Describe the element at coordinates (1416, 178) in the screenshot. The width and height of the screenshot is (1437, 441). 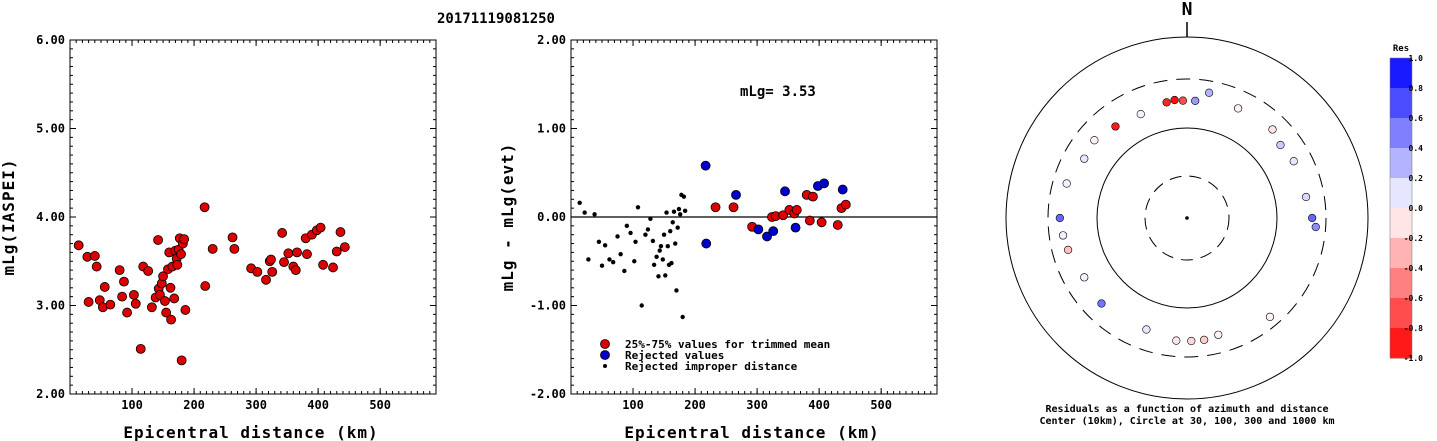
I see `colorbar-tick-label: 0.2` at that location.